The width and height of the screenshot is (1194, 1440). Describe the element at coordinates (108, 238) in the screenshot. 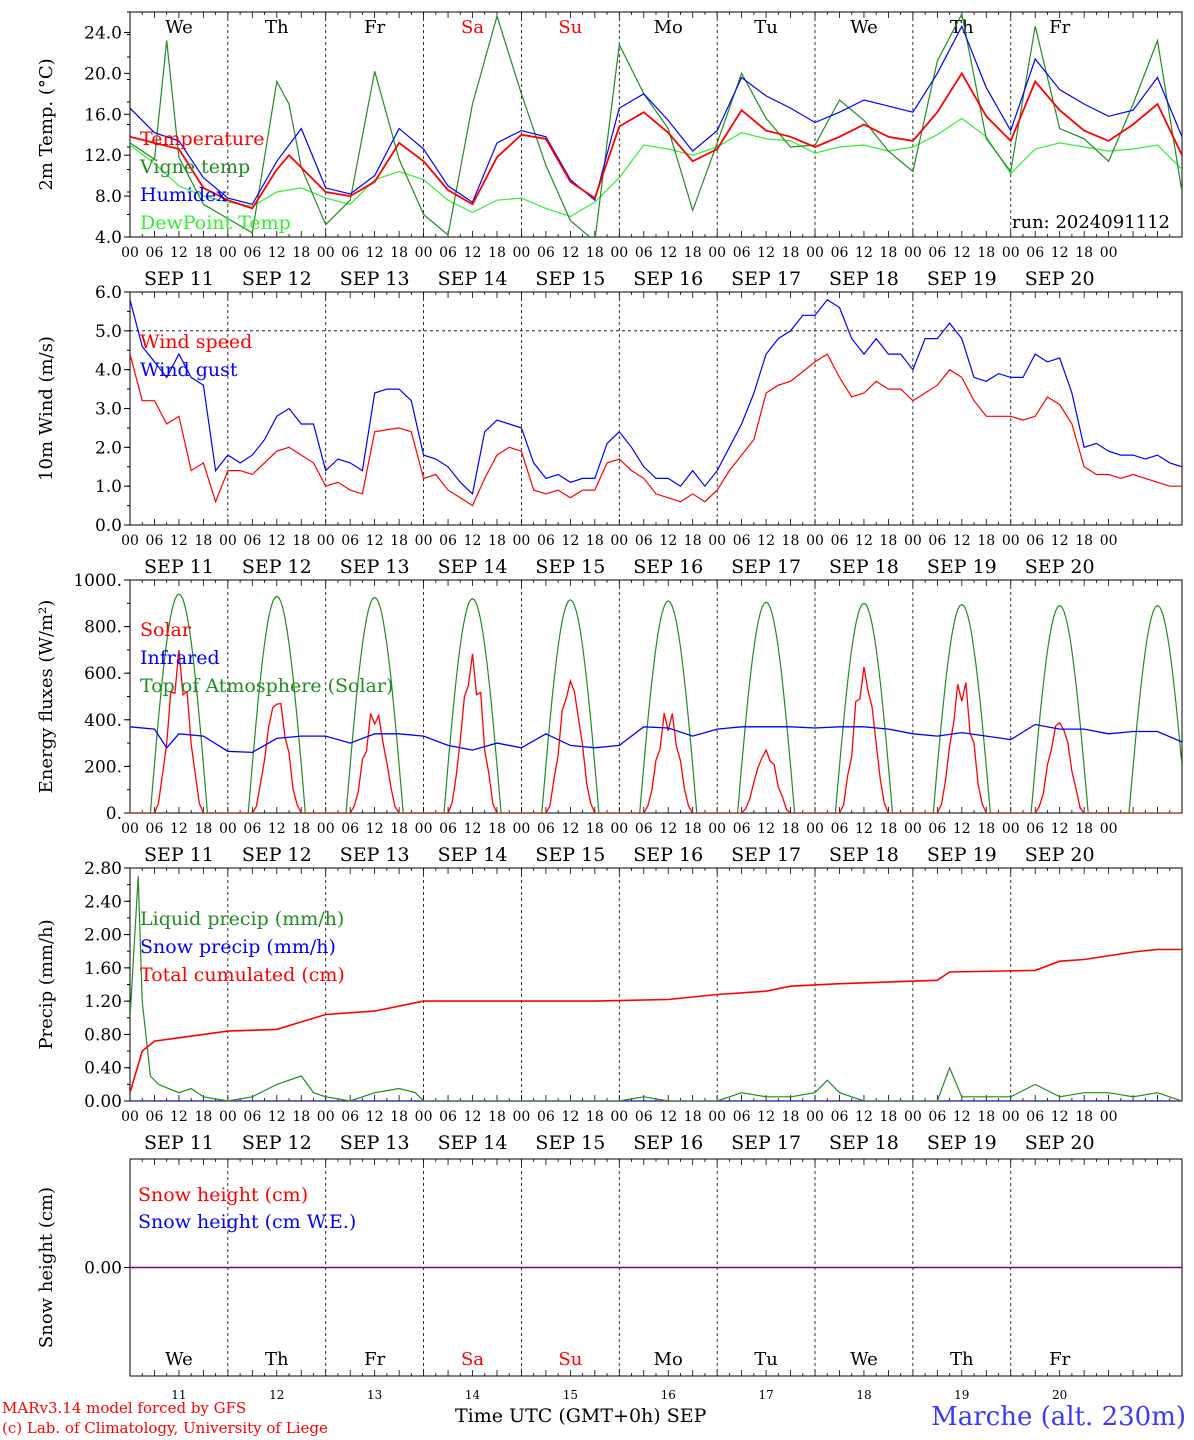

I see `y-tick-label: 4.0` at that location.